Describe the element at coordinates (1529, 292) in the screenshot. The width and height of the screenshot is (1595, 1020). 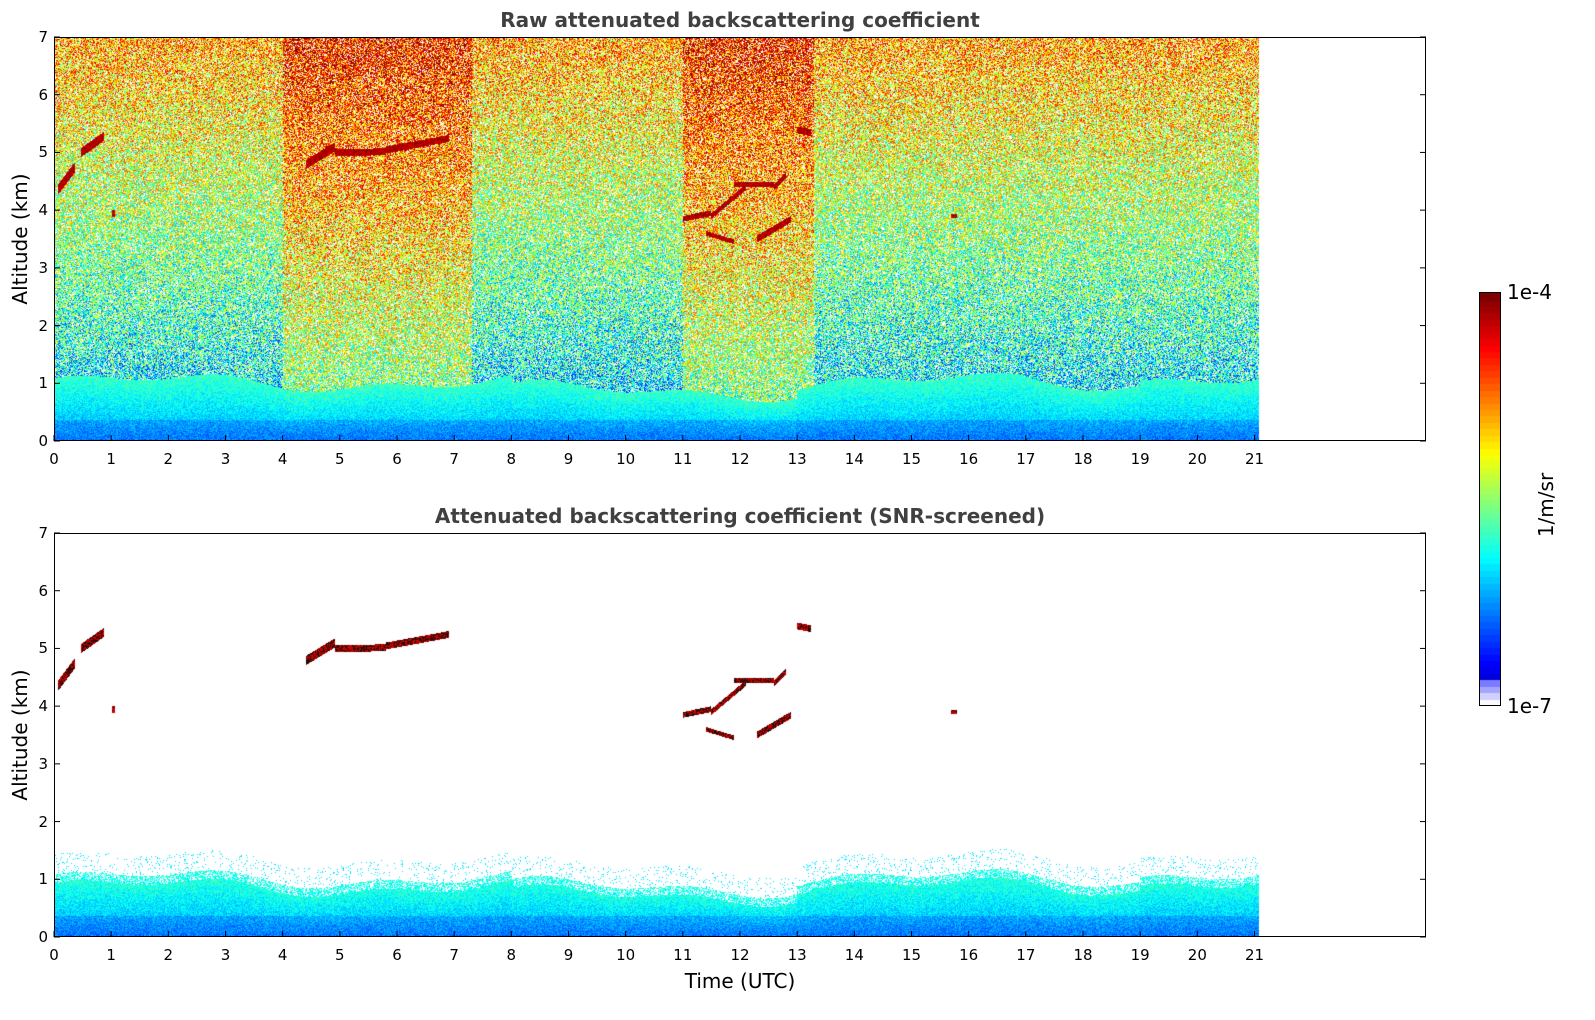
I see `colorbar-max-label: 1e-4` at that location.